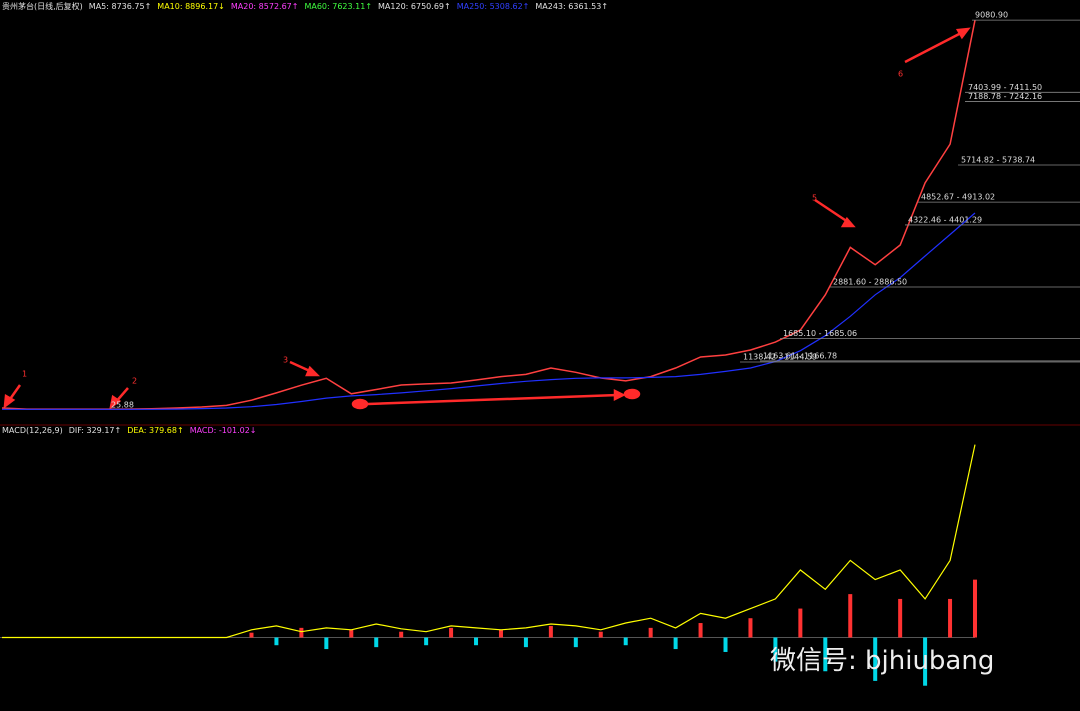 This screenshot has height=711, width=1080. What do you see at coordinates (285, 360) in the screenshot?
I see `marker-number: 3` at bounding box center [285, 360].